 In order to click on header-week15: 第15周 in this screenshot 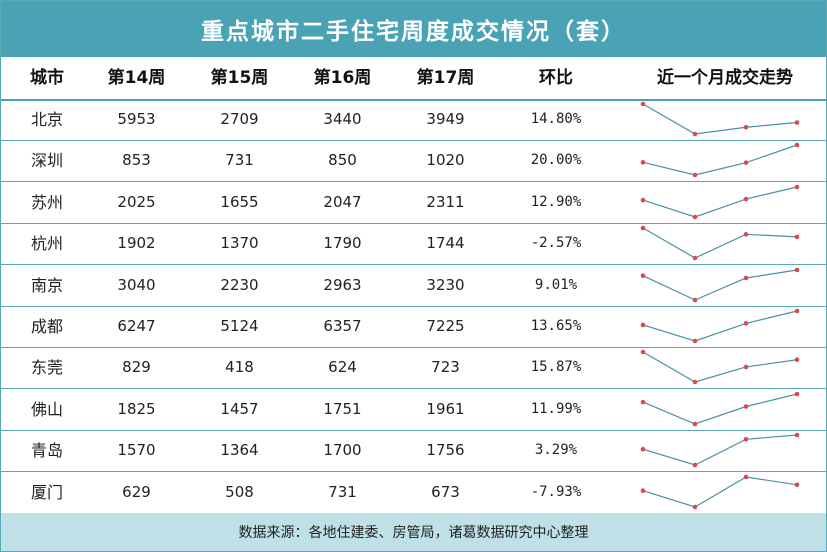, I will do `click(239, 78)`.